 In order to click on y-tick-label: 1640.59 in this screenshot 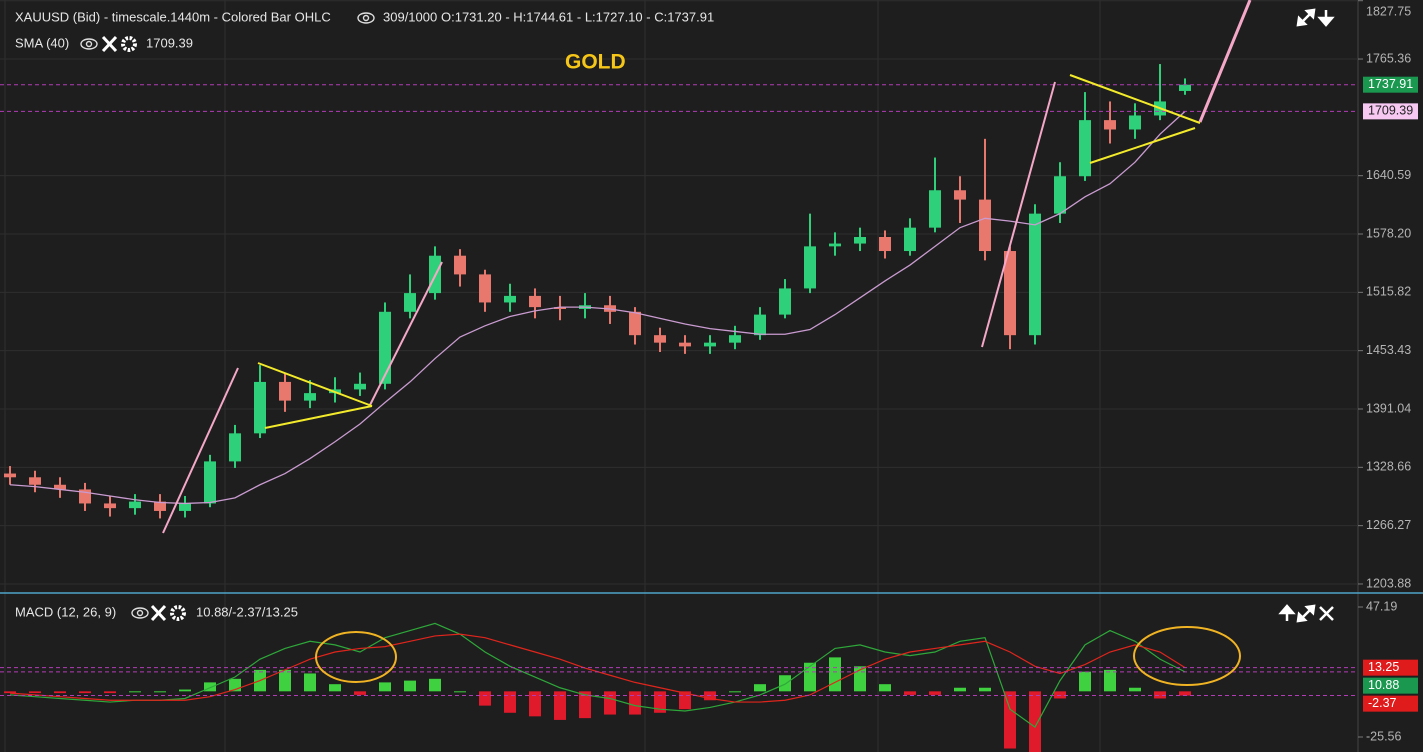, I will do `click(1388, 175)`.